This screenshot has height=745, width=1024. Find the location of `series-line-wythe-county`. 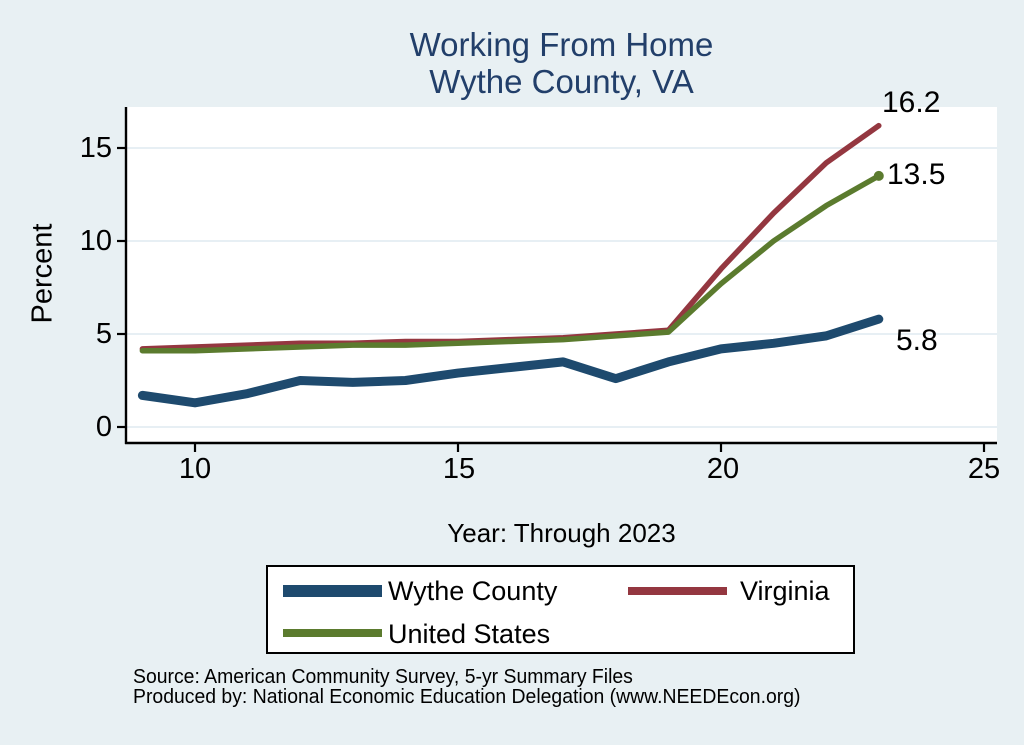

series-line-wythe-county is located at coordinates (510, 361).